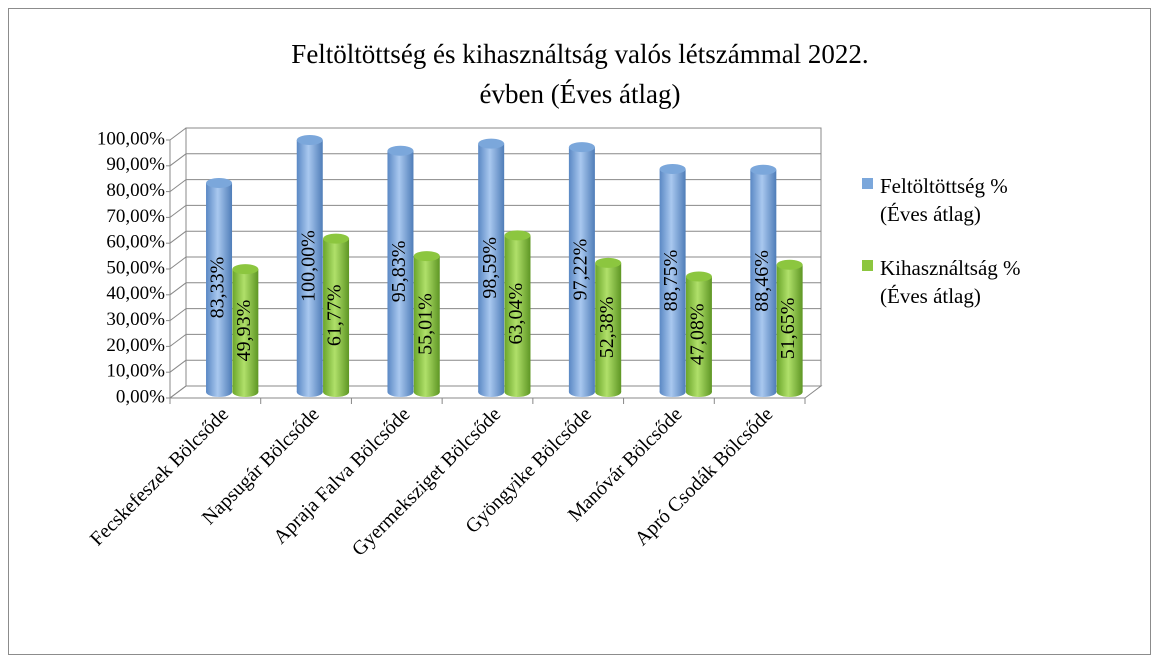 The height and width of the screenshot is (664, 1160). I want to click on y-tick-label: 0,00%, so click(140, 396).